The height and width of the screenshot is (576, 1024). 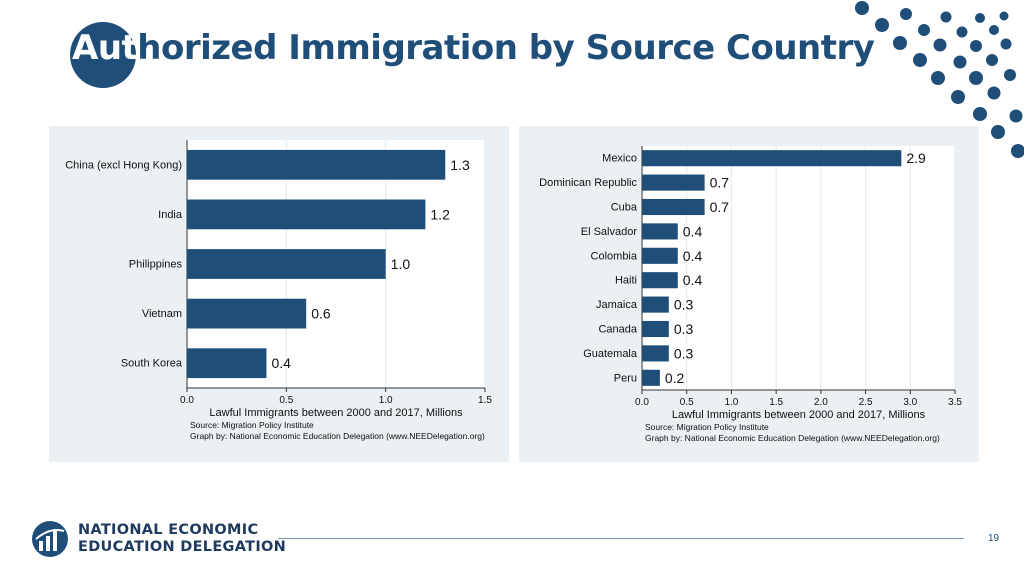 I want to click on x-tick-label: 3.5, so click(x=955, y=402).